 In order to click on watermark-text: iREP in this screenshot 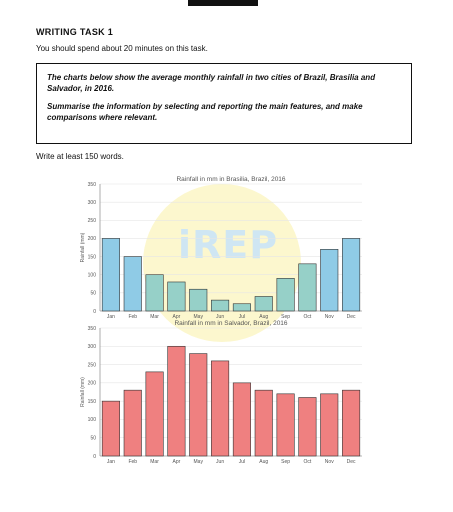, I will do `click(228, 245)`.